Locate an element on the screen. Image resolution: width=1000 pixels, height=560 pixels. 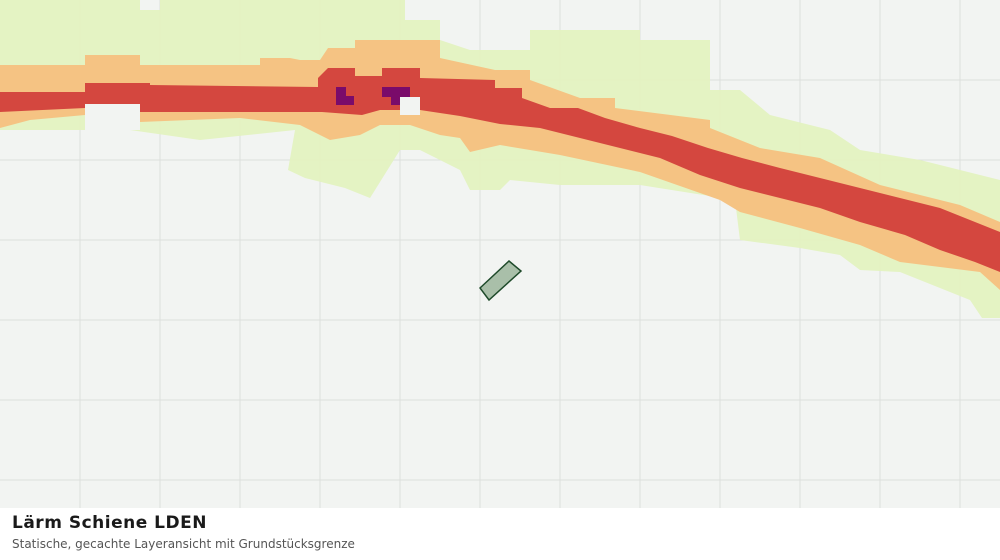
parcel-boundary is located at coordinates (500, 281).